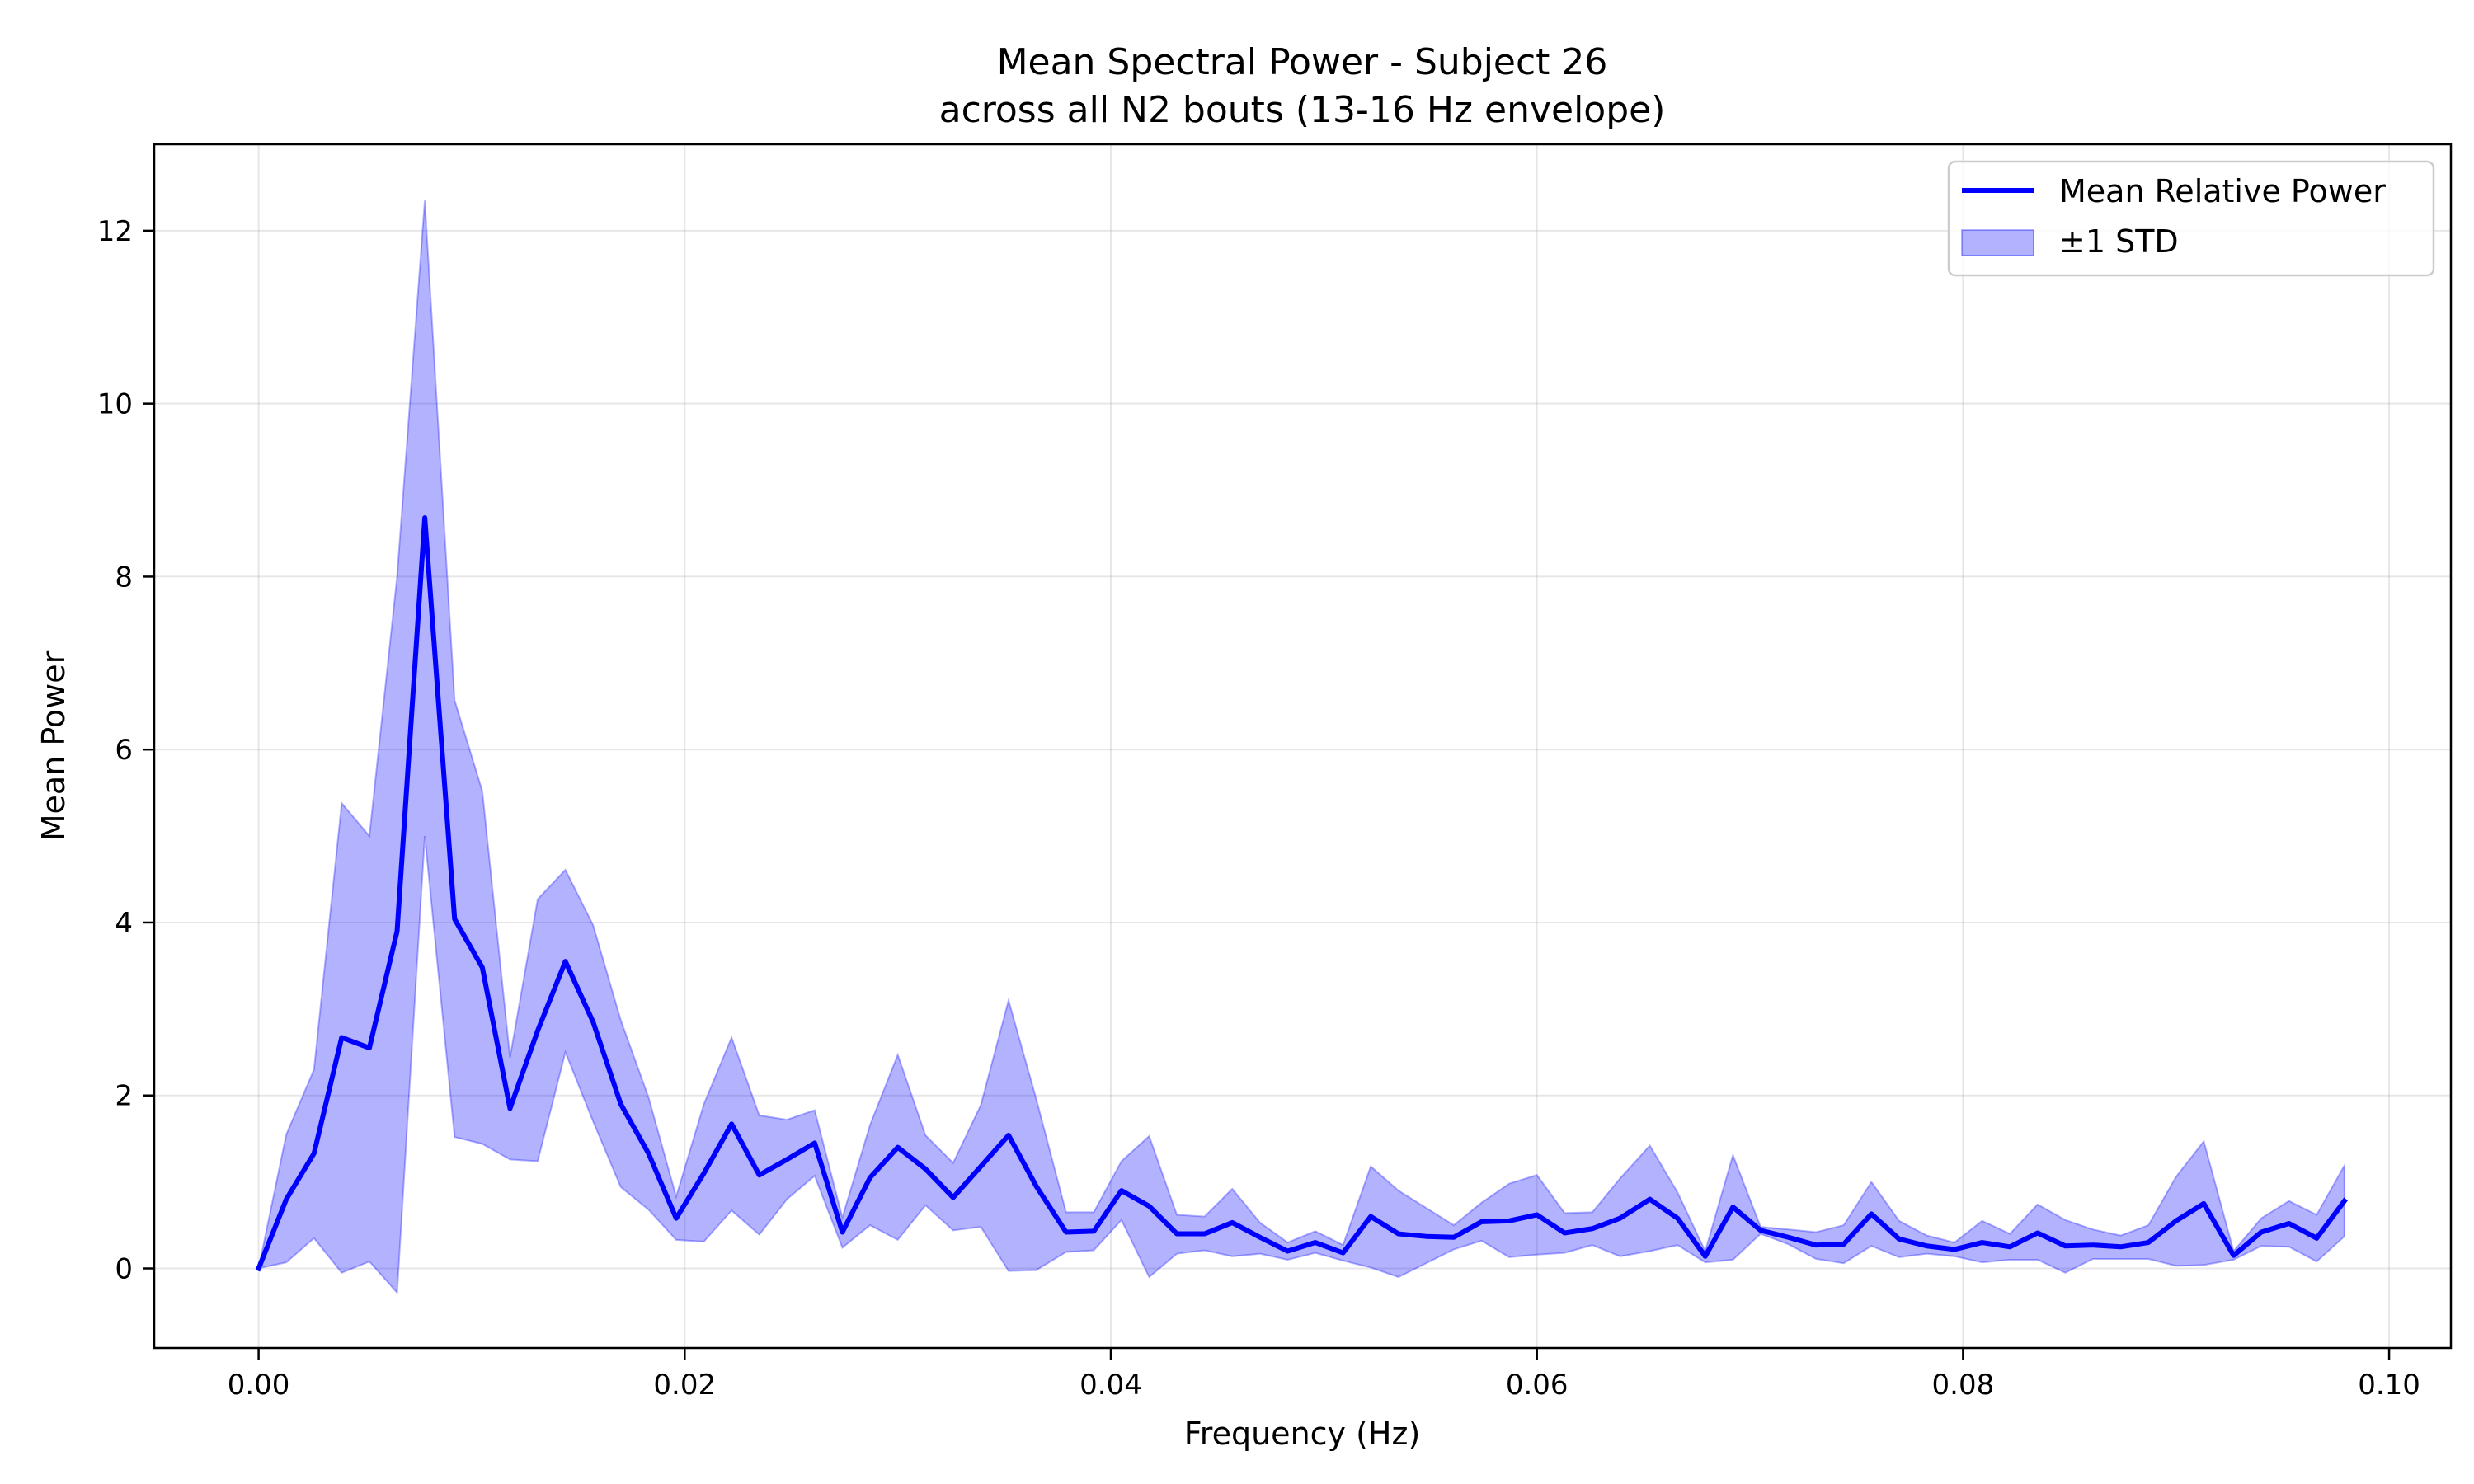  Describe the element at coordinates (1302, 110) in the screenshot. I see `chart-subtitle: across all N2 bouts (13-16 Hz envelope)` at that location.